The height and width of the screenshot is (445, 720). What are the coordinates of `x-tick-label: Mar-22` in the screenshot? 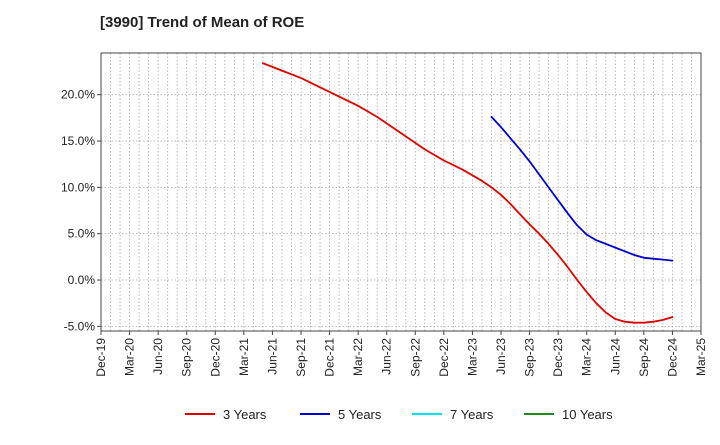 It's located at (358, 357).